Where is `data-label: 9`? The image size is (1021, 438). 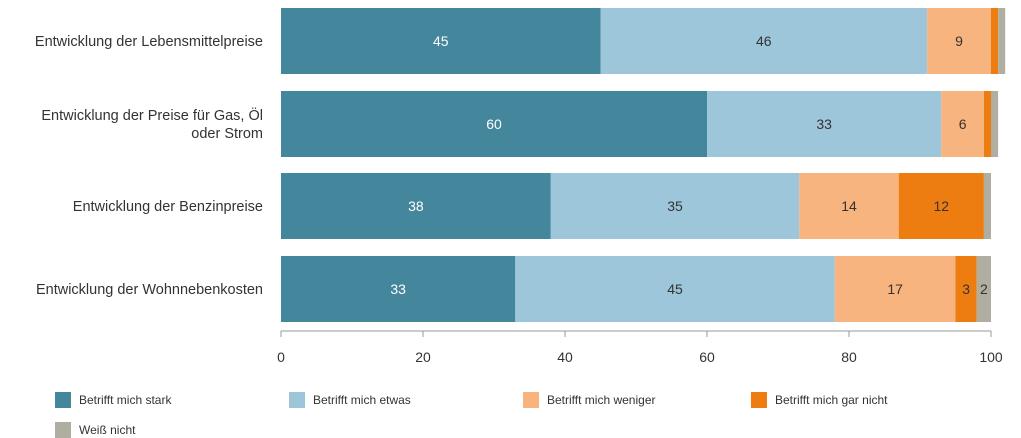 data-label: 9 is located at coordinates (959, 41).